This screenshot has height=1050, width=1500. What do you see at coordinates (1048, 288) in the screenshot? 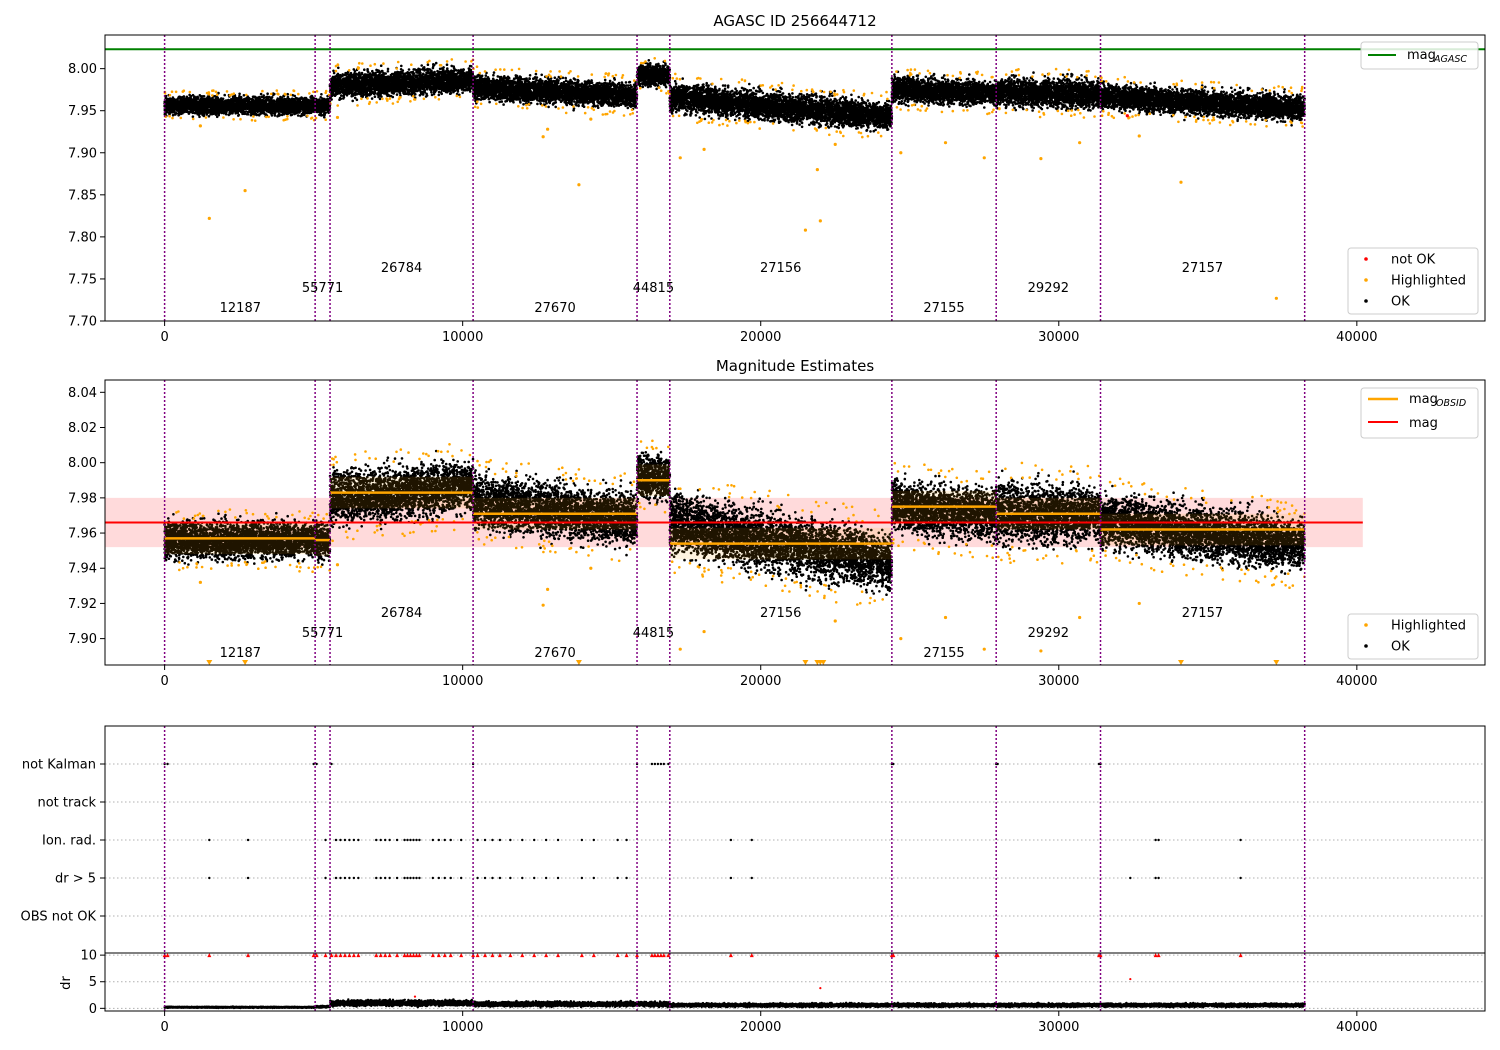
I see `p1-obsid-label: 29292` at bounding box center [1048, 288].